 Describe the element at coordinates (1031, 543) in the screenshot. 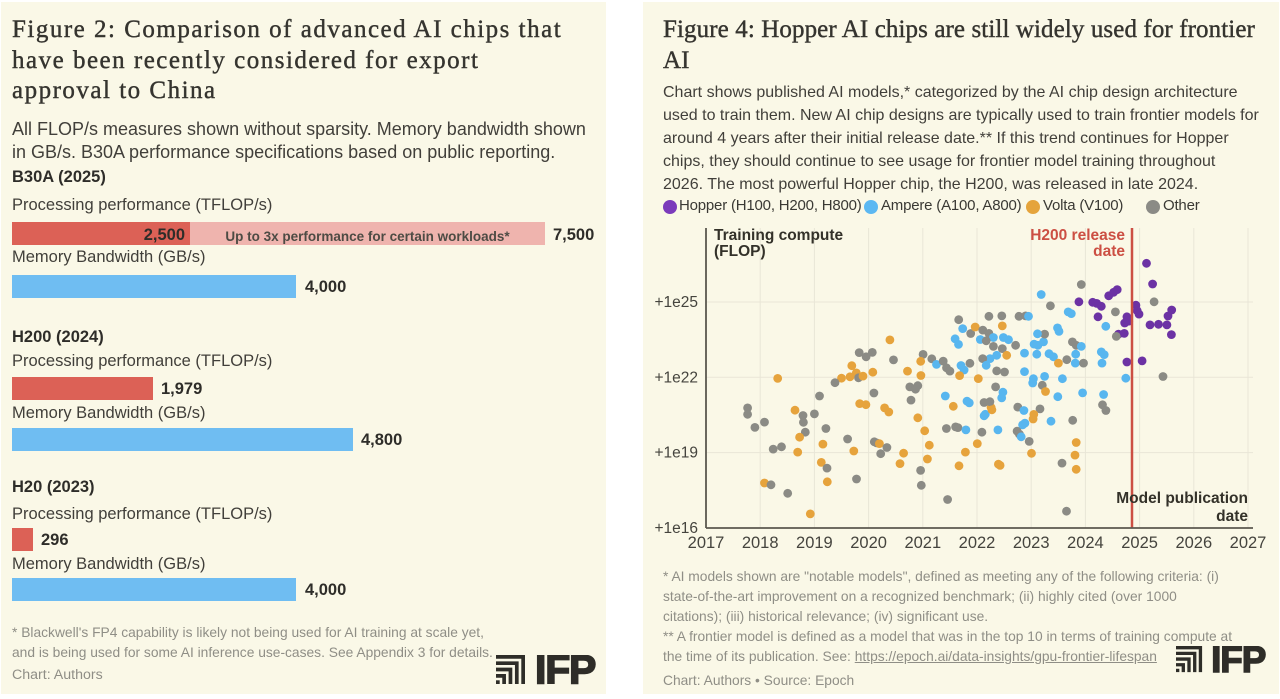

I see `svg-text: 2023` at that location.